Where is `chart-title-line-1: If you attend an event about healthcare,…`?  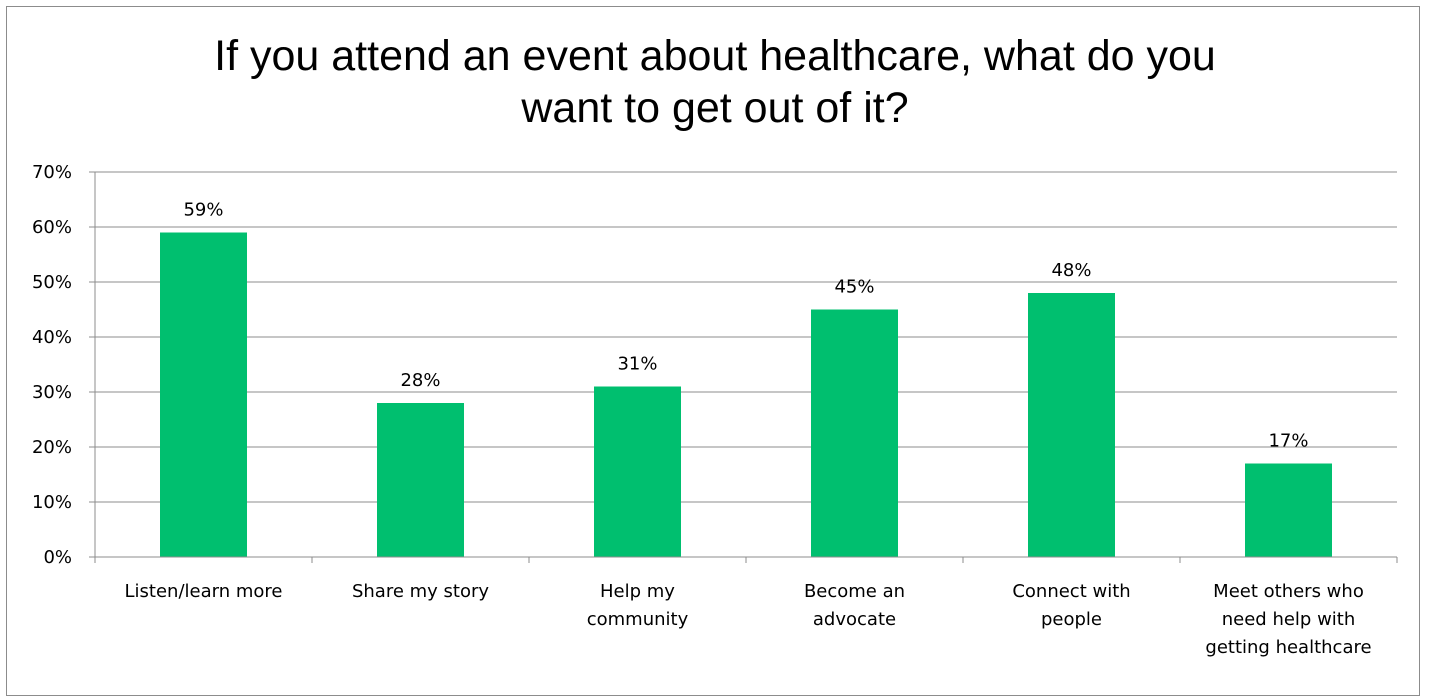 chart-title-line-1: If you attend an event about healthcare,… is located at coordinates (715, 56).